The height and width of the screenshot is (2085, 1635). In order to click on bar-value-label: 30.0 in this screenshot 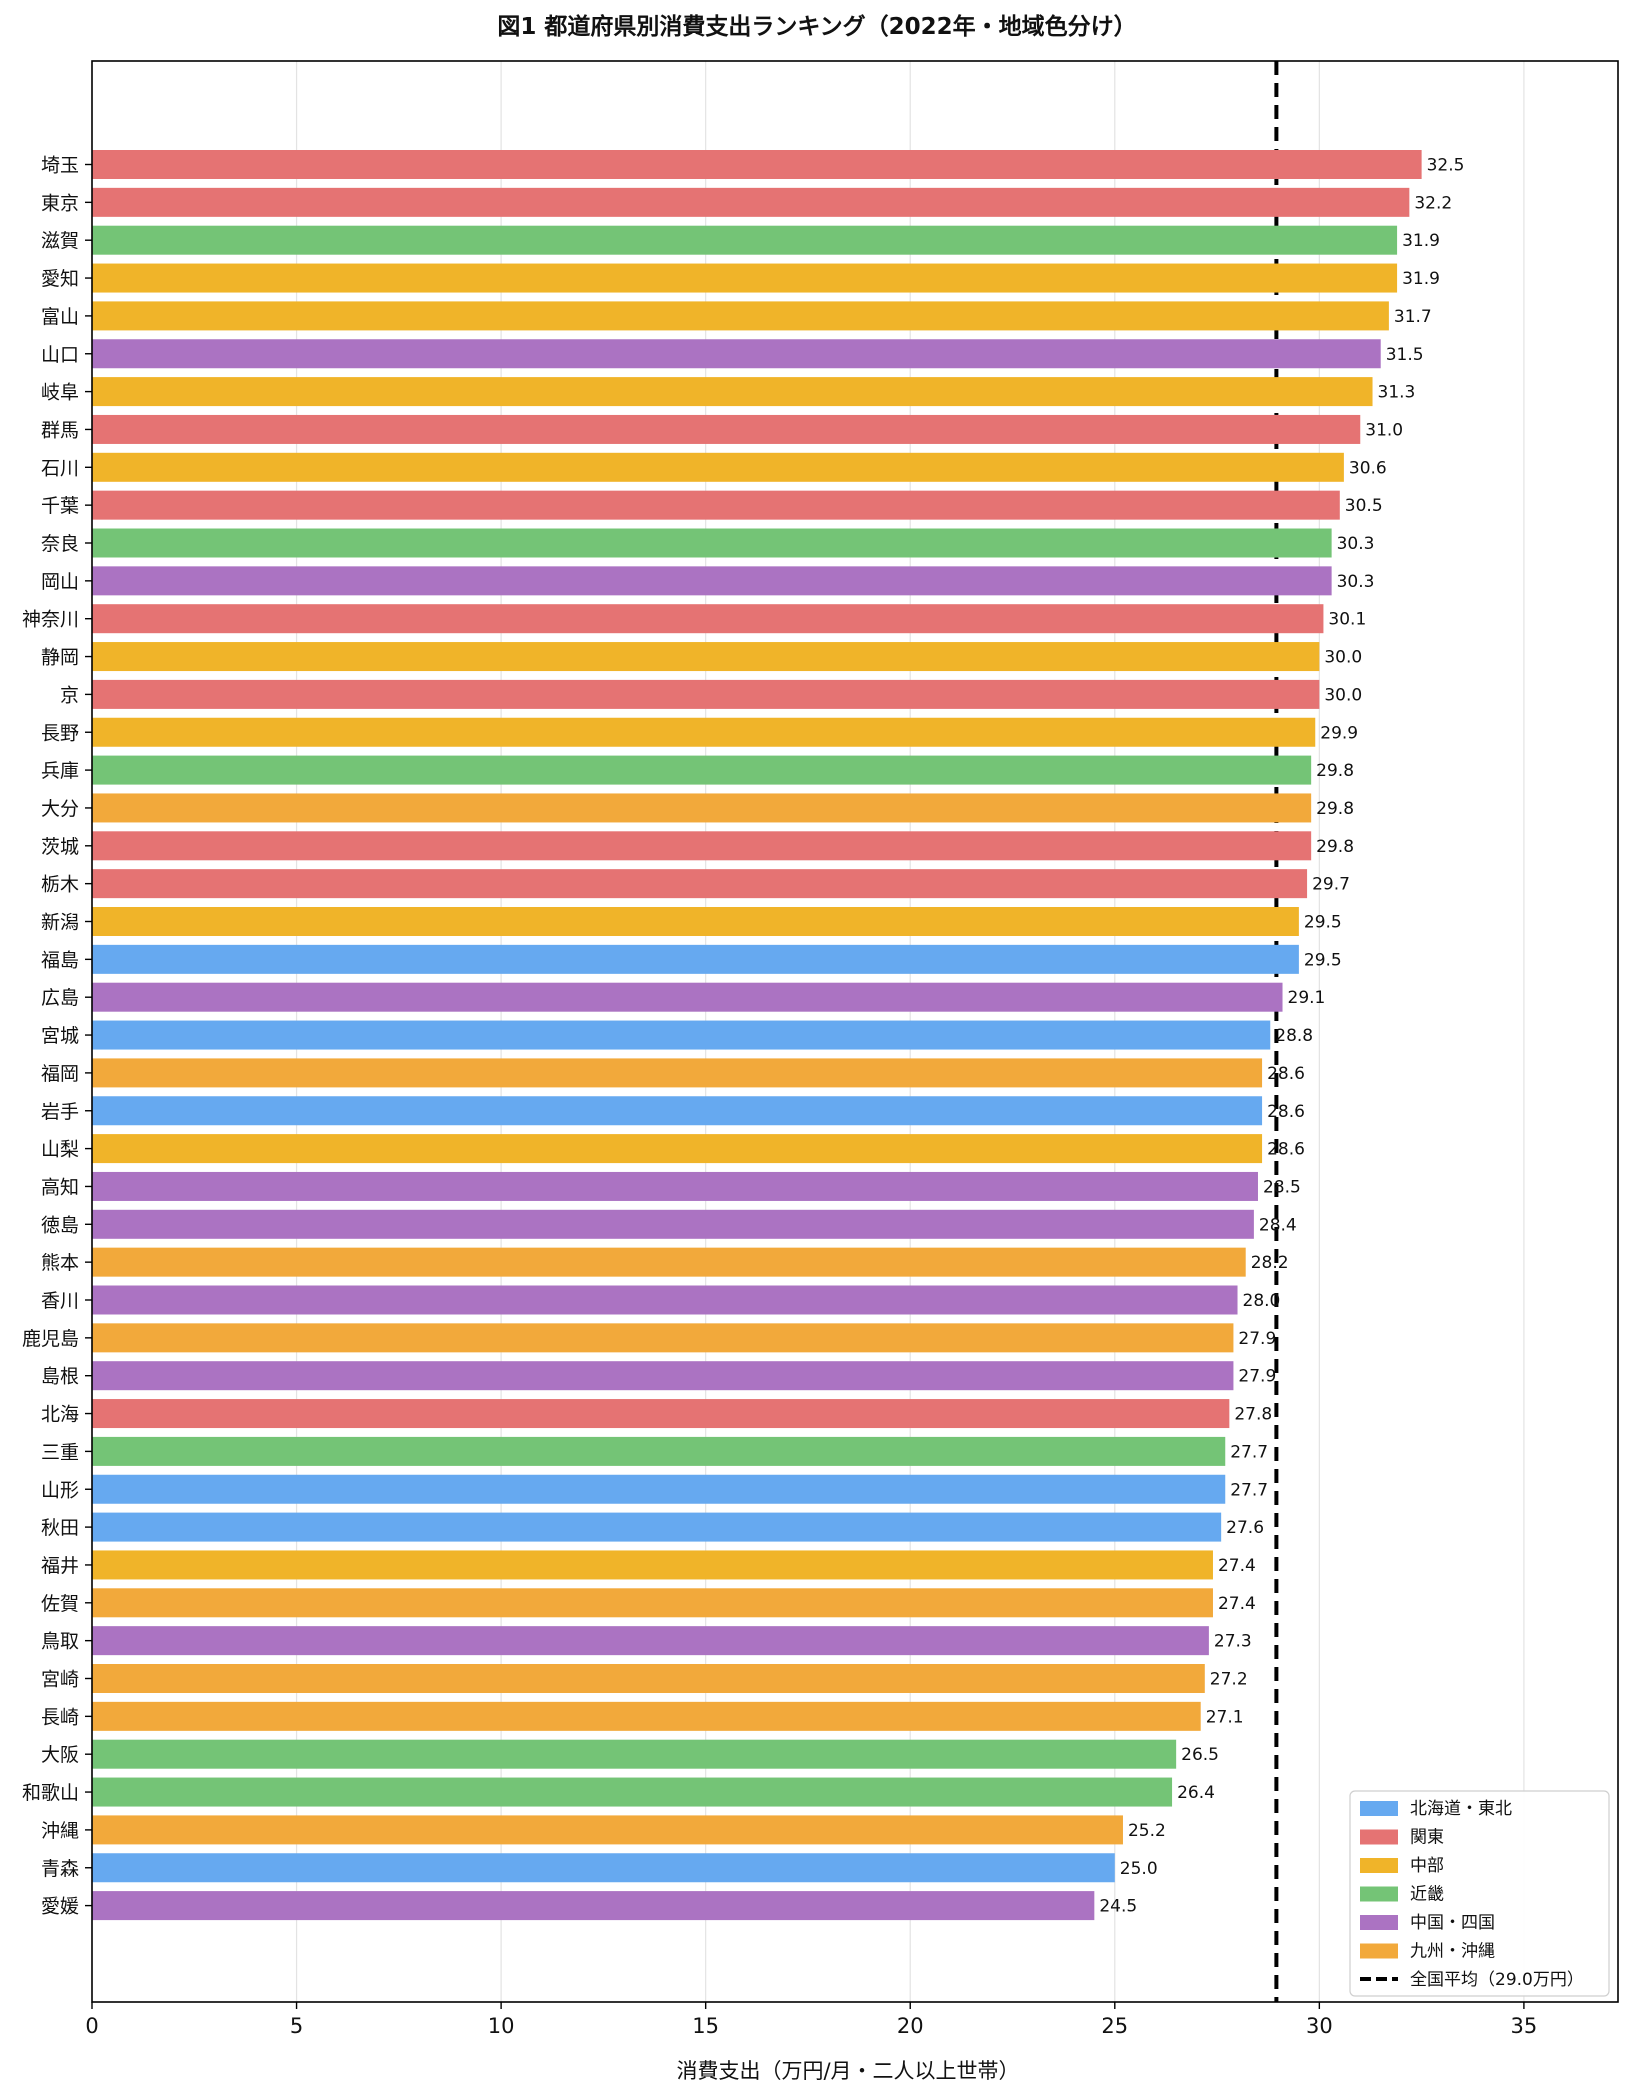, I will do `click(1343, 658)`.